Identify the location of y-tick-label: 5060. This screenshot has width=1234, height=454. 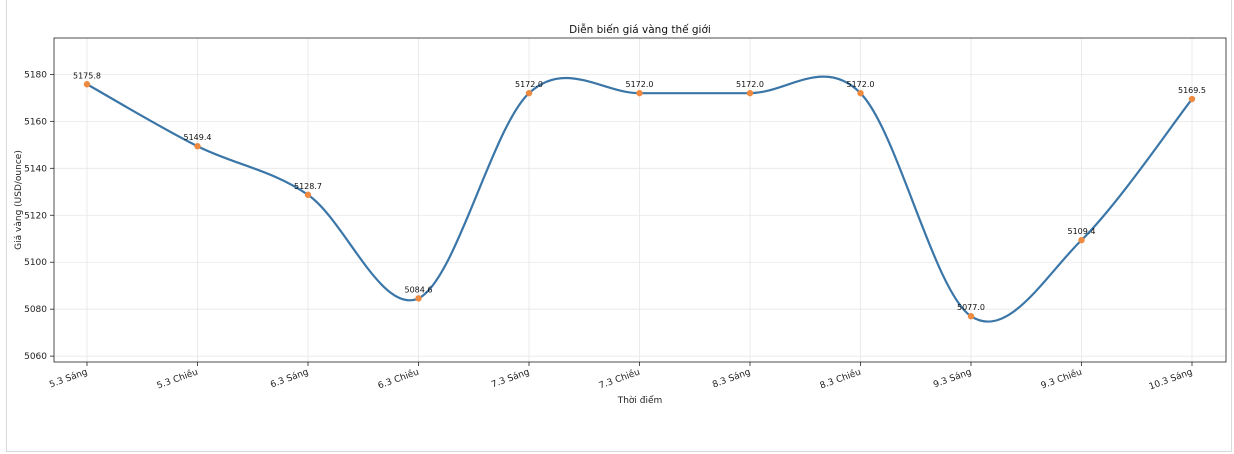
(35, 357).